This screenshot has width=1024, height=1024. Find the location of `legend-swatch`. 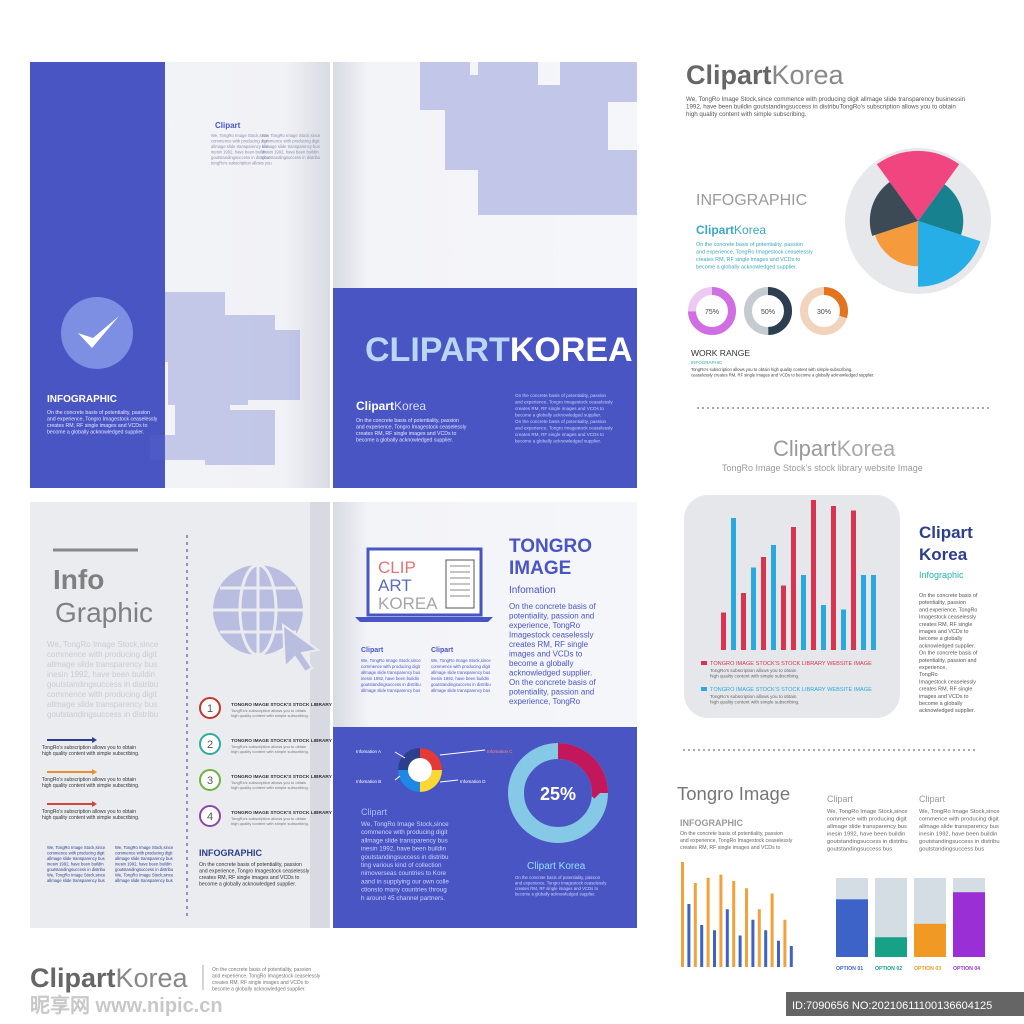

legend-swatch is located at coordinates (704, 689).